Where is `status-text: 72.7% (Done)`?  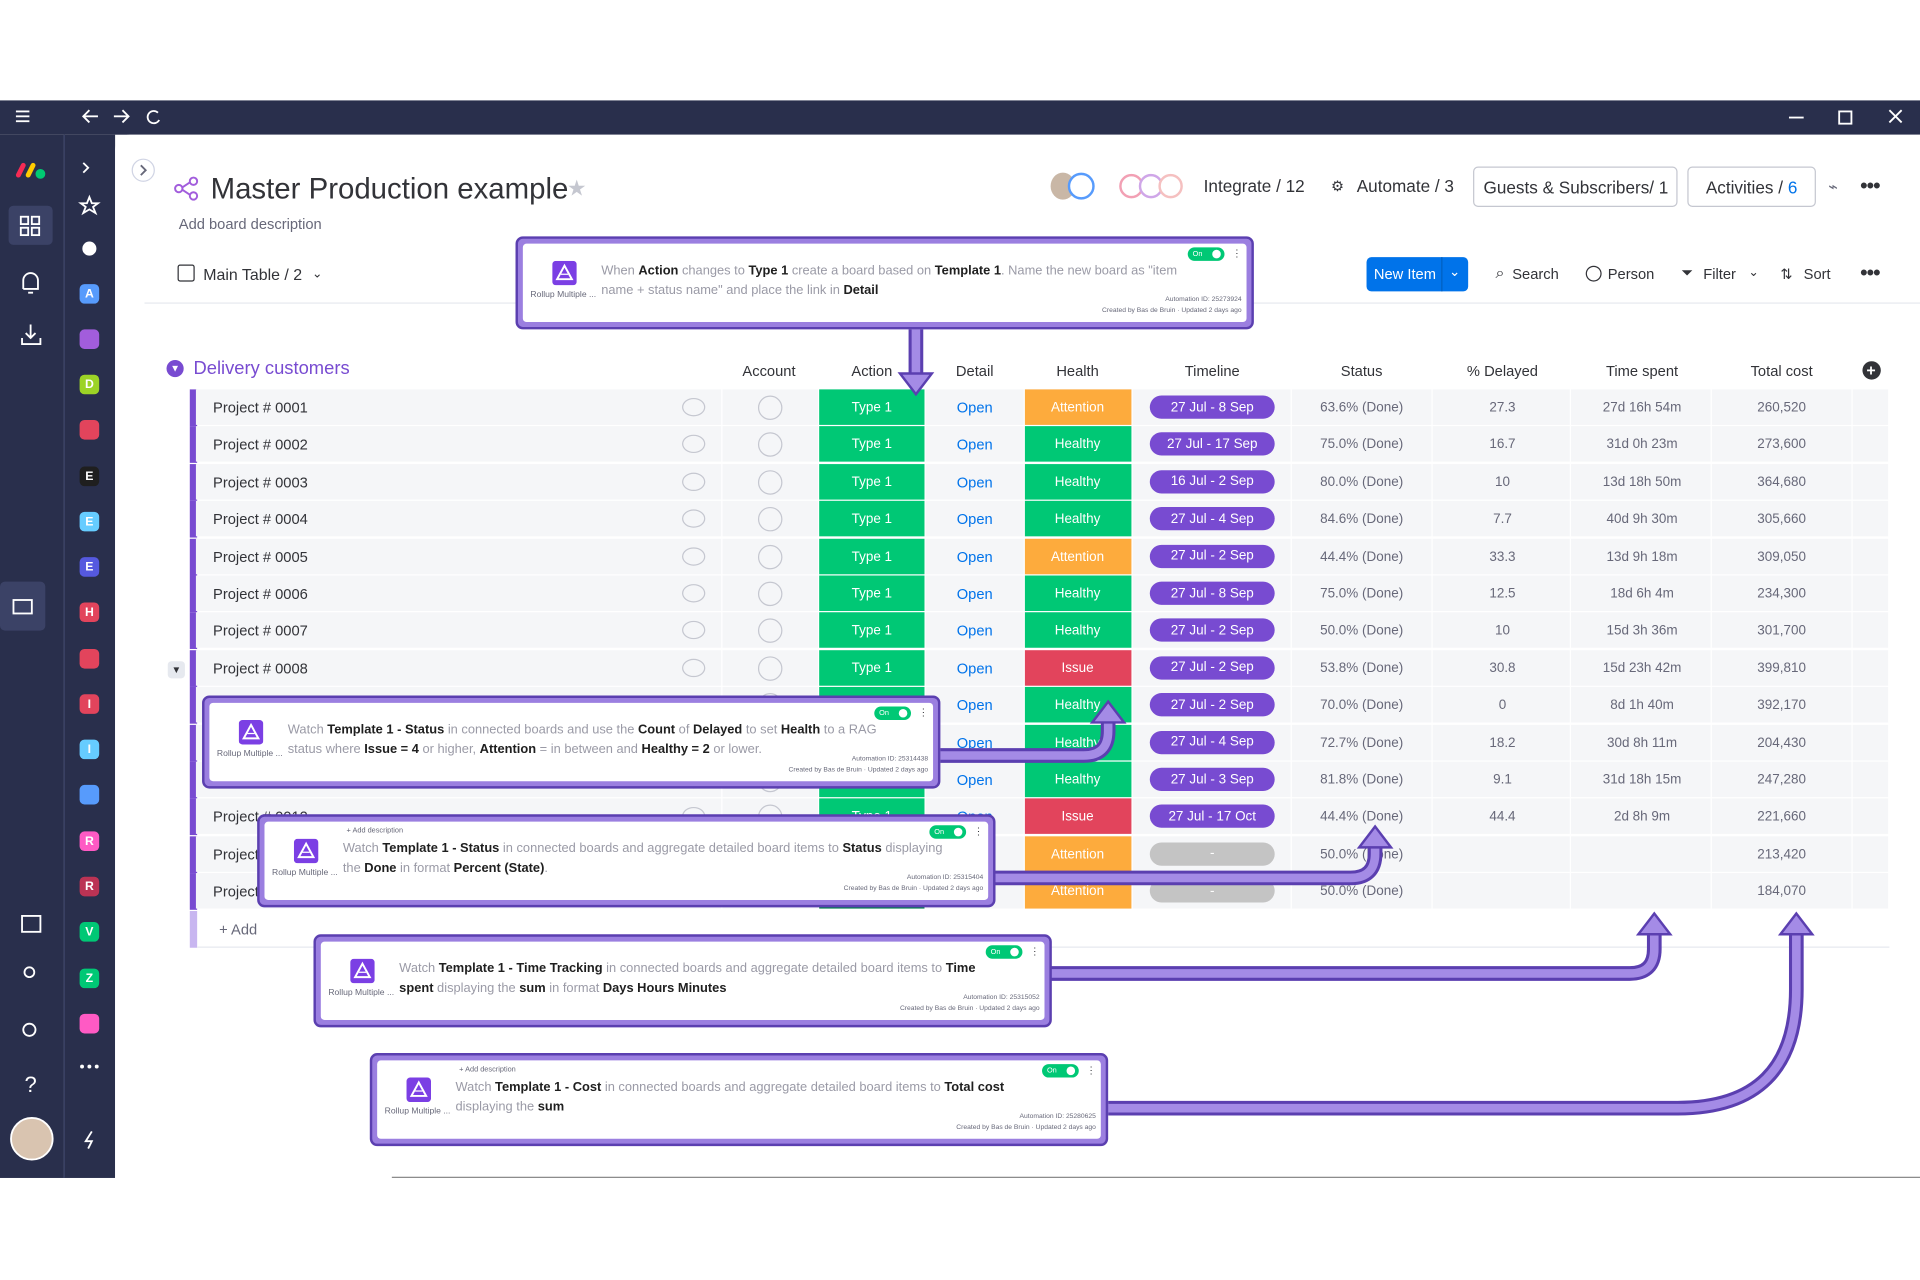 status-text: 72.7% (Done) is located at coordinates (1362, 743).